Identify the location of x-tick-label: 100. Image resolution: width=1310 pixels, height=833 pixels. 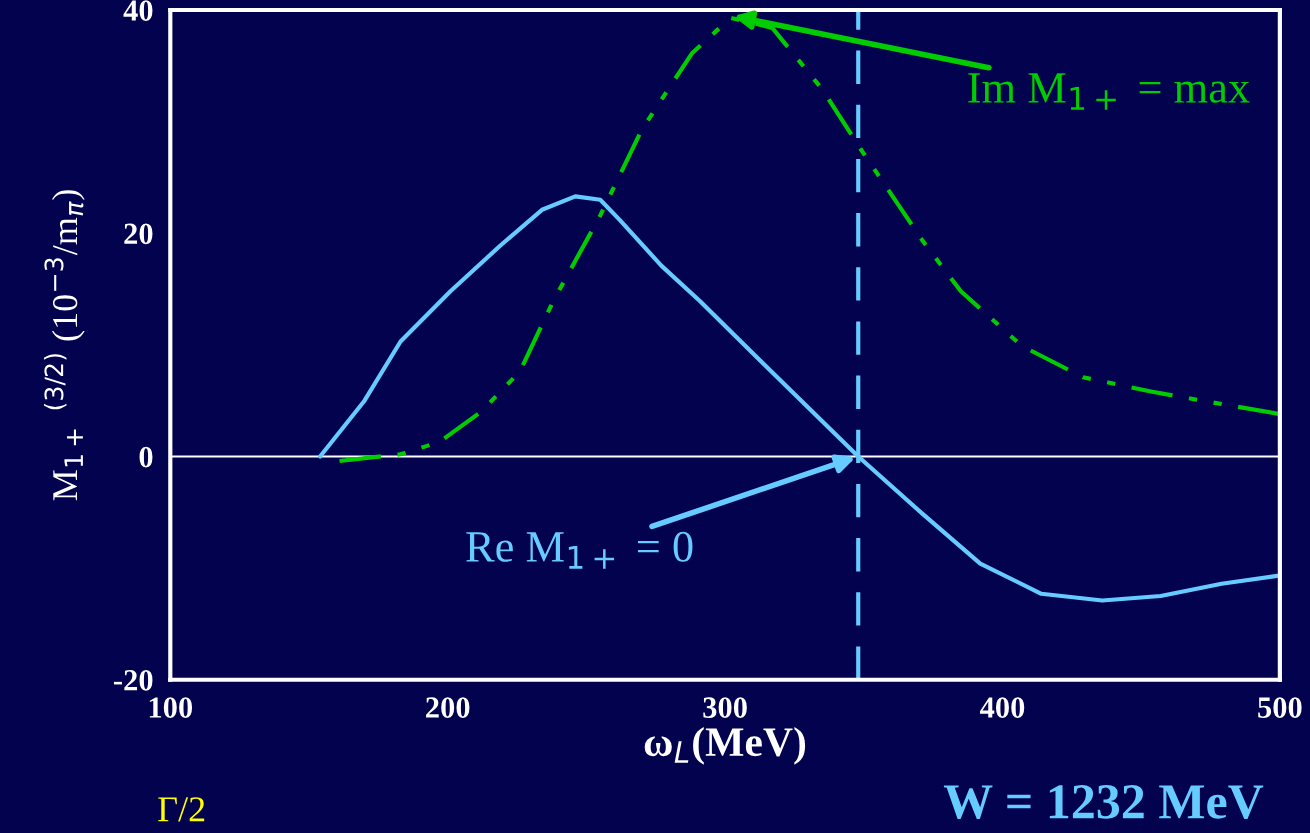
(171, 707).